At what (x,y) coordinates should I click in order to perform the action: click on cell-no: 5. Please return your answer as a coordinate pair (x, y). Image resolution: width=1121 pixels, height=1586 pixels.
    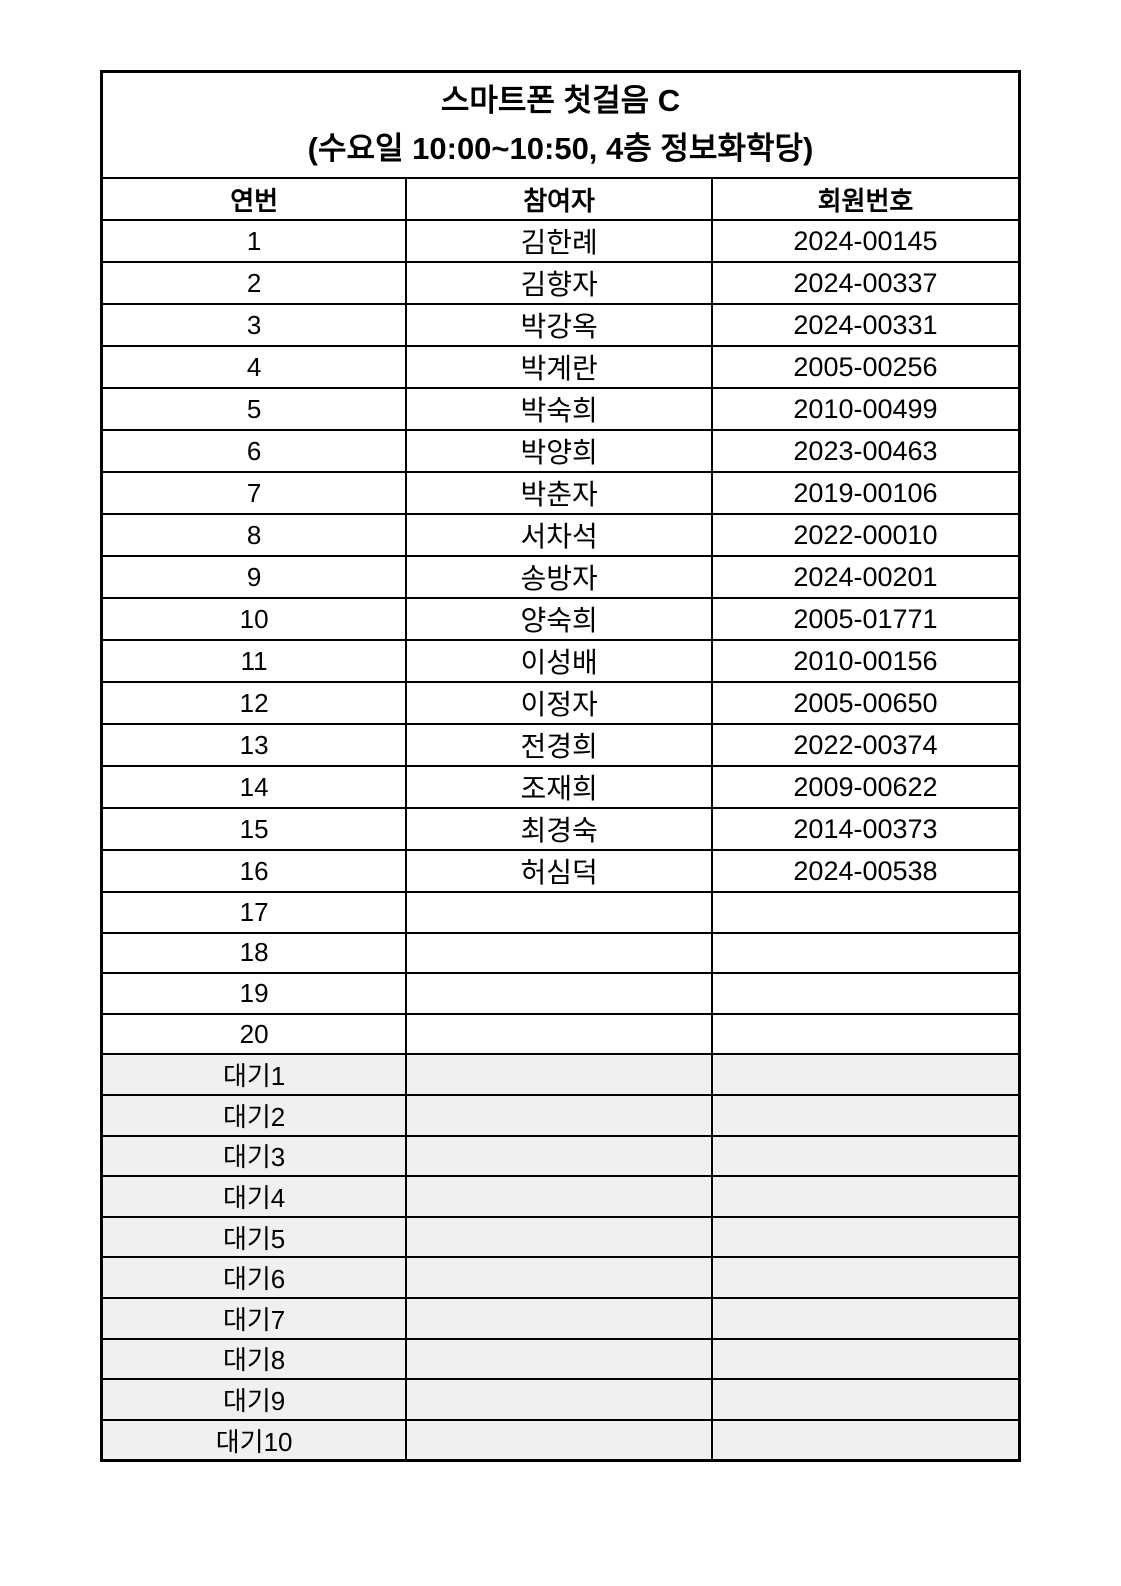
    Looking at the image, I should click on (254, 409).